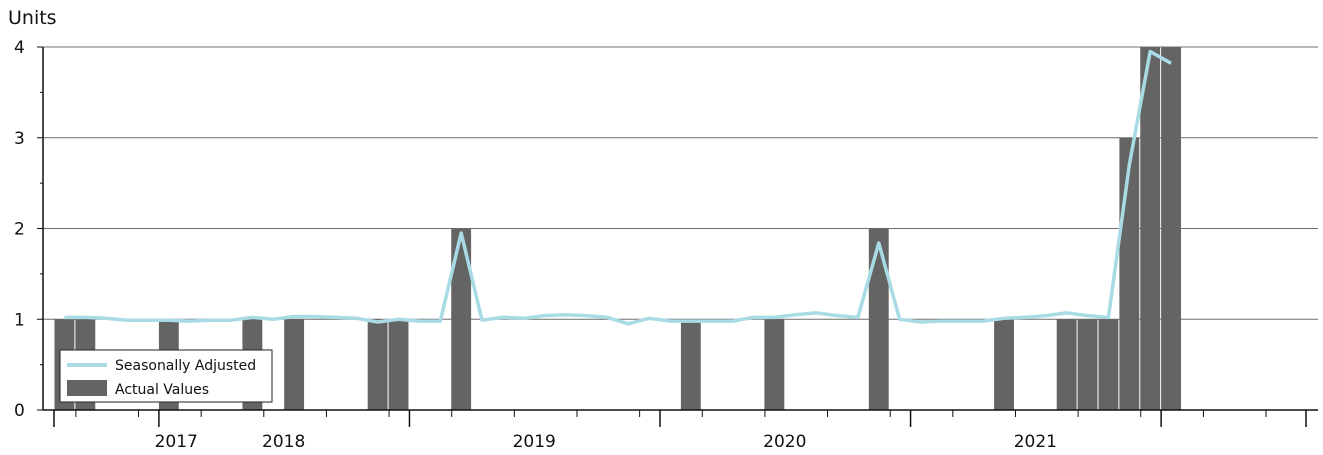 The image size is (1323, 455). I want to click on y-tick-label: 0, so click(19, 411).